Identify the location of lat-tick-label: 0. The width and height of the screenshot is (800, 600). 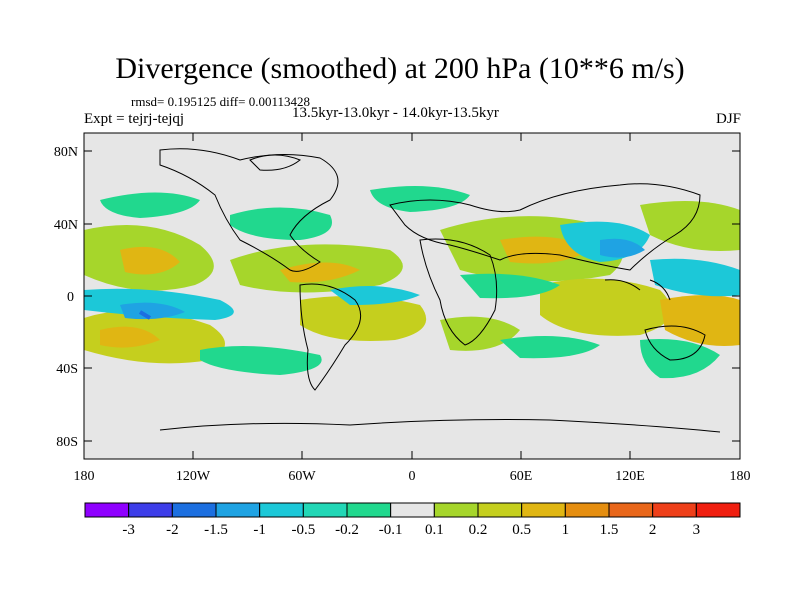
(70, 297).